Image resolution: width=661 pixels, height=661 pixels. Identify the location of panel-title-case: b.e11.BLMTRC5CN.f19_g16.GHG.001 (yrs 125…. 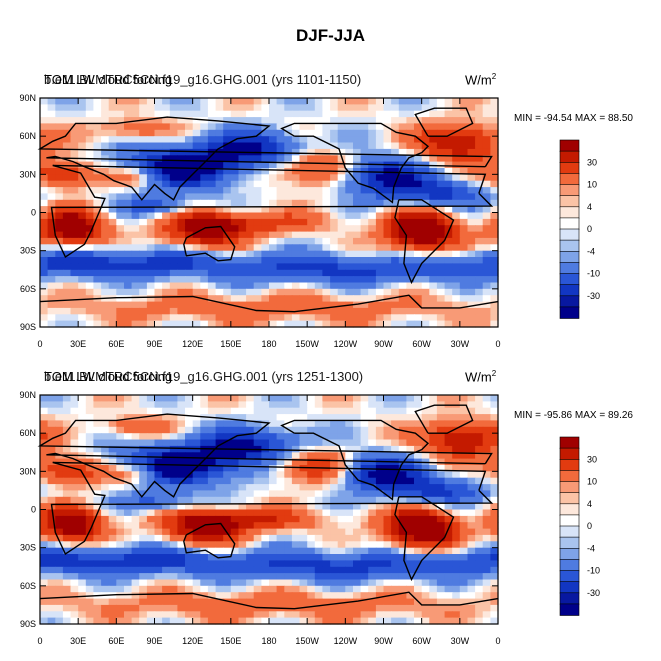
(204, 376).